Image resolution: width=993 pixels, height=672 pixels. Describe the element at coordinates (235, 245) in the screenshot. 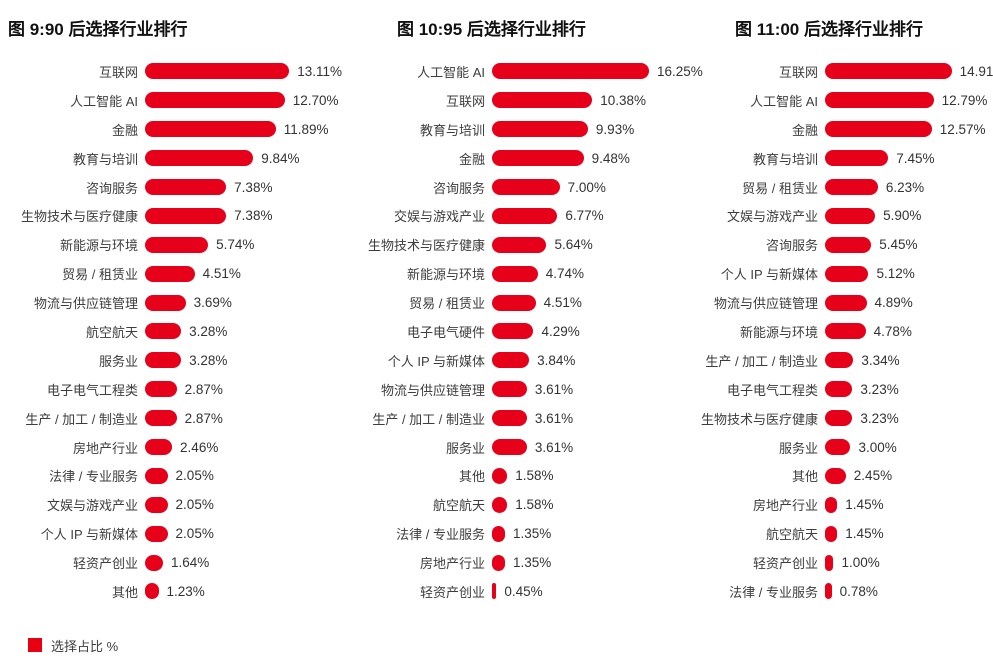

I see `value-label: 5.74%` at that location.